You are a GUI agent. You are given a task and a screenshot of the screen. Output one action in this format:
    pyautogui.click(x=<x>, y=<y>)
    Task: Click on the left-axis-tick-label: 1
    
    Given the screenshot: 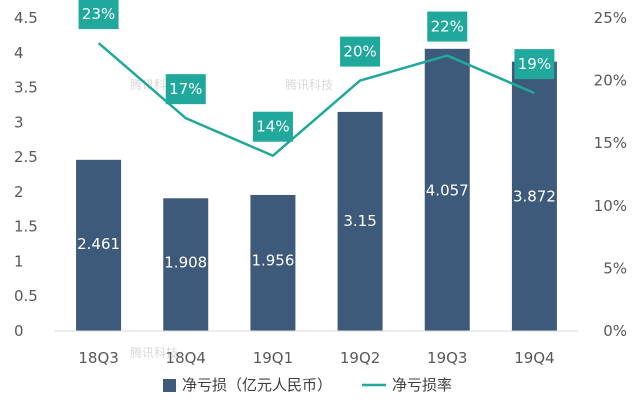 What is the action you would take?
    pyautogui.click(x=19, y=261)
    